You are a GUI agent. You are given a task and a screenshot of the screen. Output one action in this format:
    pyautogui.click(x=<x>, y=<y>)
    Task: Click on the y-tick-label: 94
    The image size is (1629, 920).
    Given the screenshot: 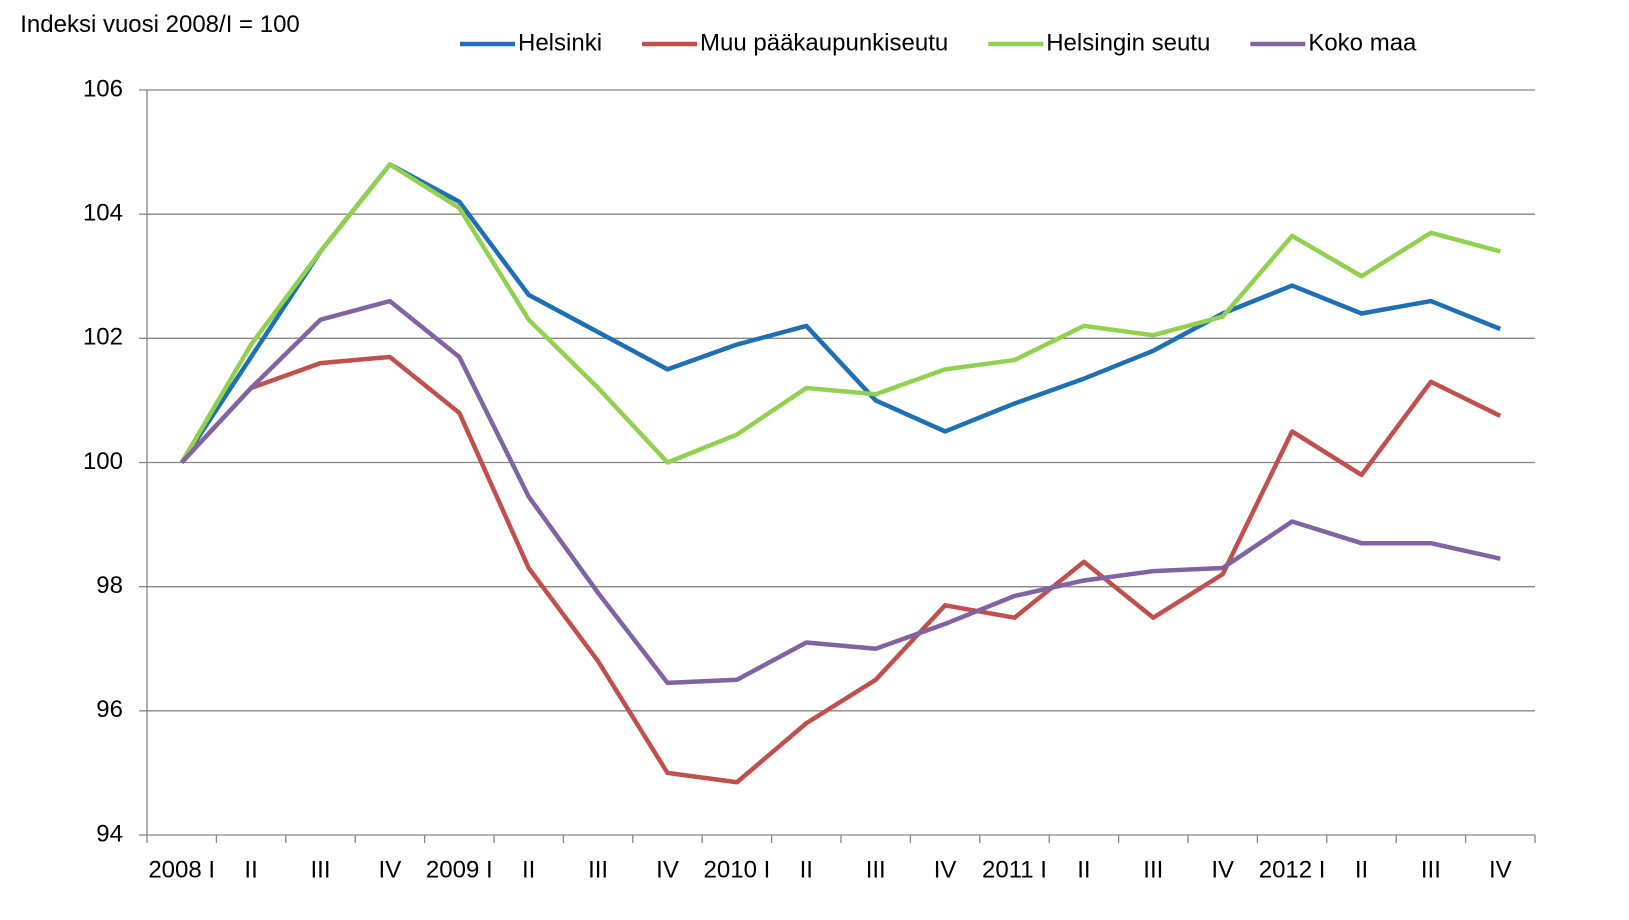 What is the action you would take?
    pyautogui.click(x=109, y=833)
    